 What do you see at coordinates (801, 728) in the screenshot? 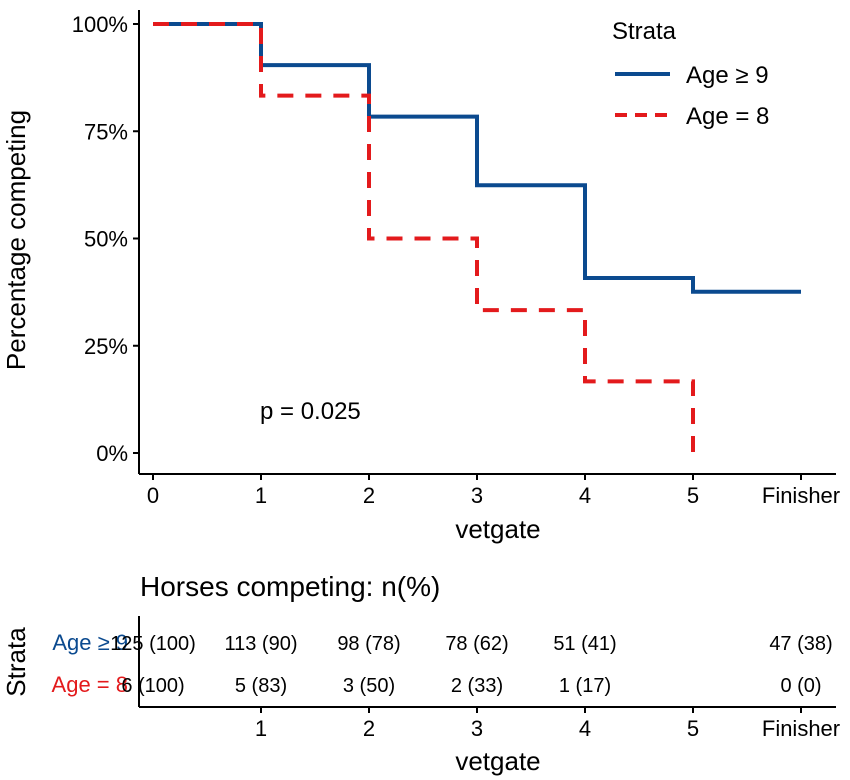
I see `table-x-tick-label: Finisher` at bounding box center [801, 728].